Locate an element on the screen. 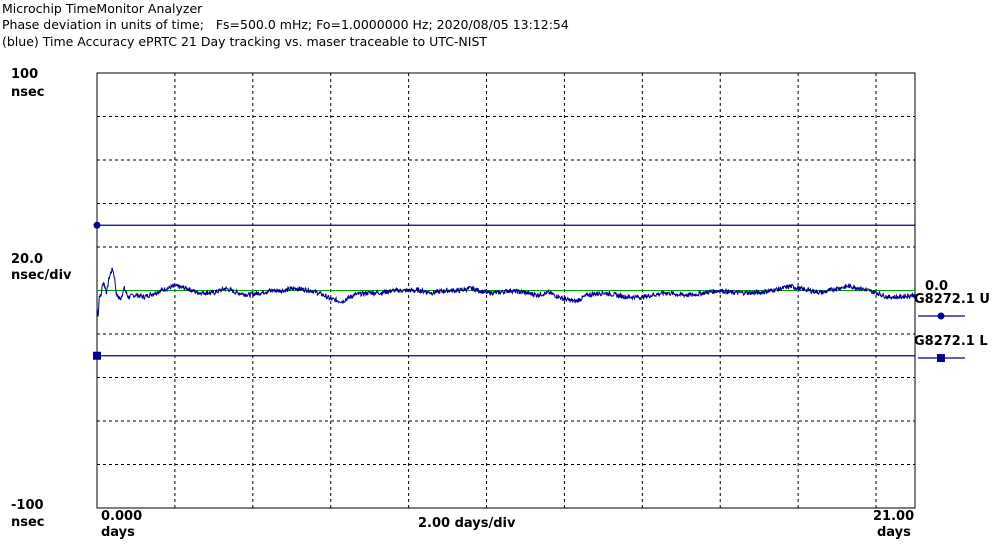  app-title: Microchip TimeMonitor Analyzer is located at coordinates (102, 8).